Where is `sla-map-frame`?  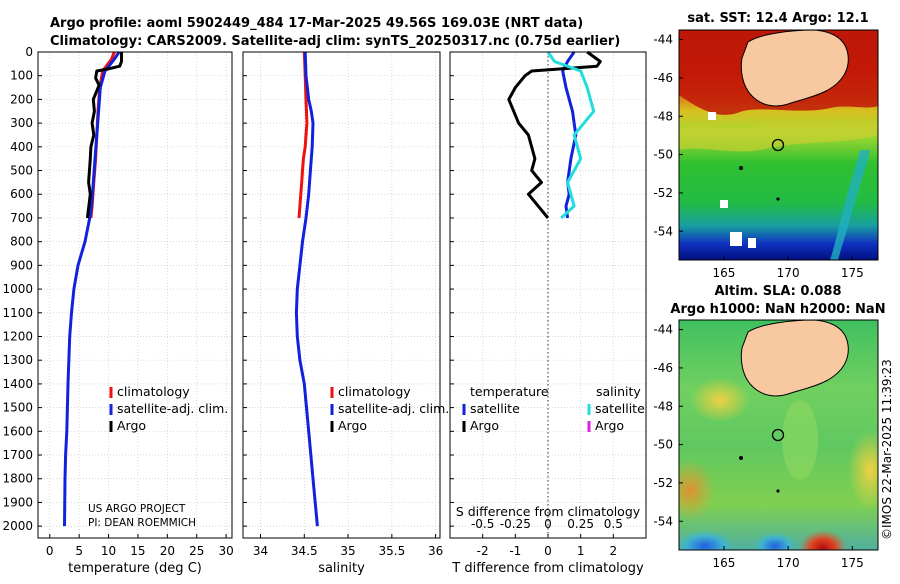 sla-map-frame is located at coordinates (778, 435).